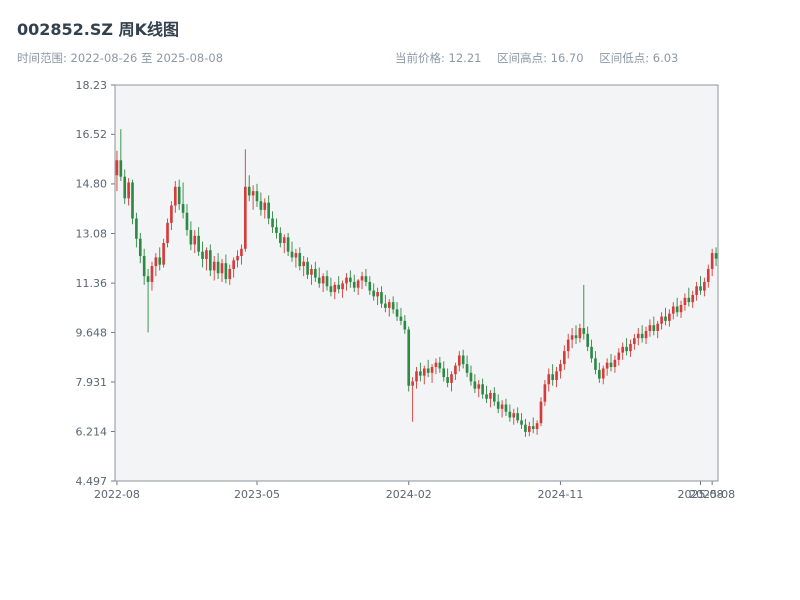 The image size is (800, 600). Describe the element at coordinates (92, 283) in the screenshot. I see `y-tick-label: 11.36` at that location.